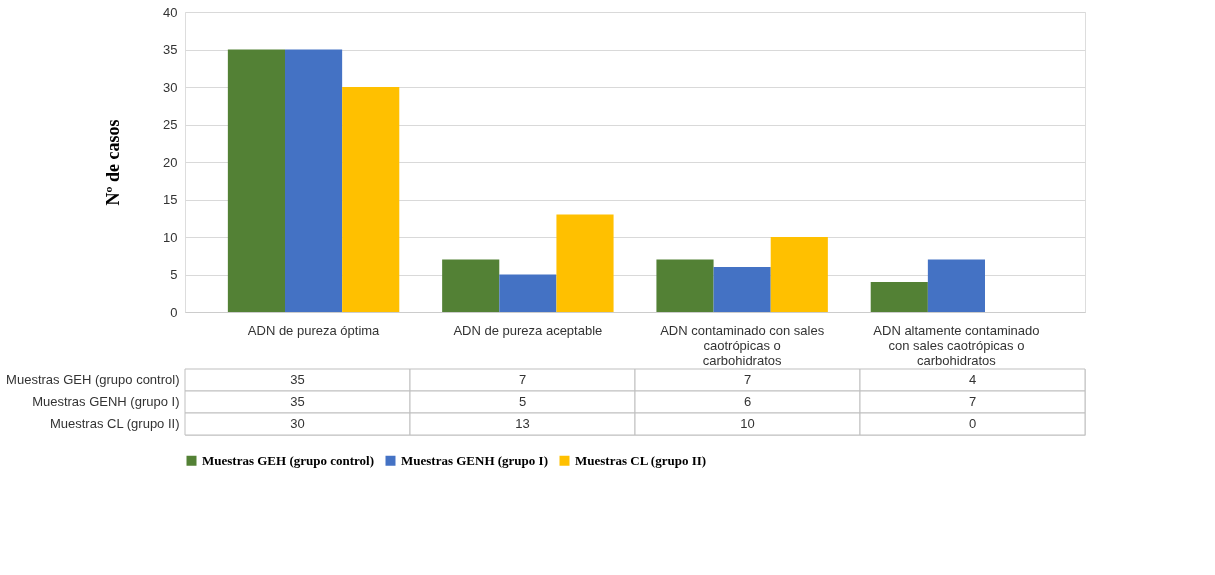 The image size is (1215, 575). I want to click on legend-label: Muestras CL (grupo II), so click(641, 460).